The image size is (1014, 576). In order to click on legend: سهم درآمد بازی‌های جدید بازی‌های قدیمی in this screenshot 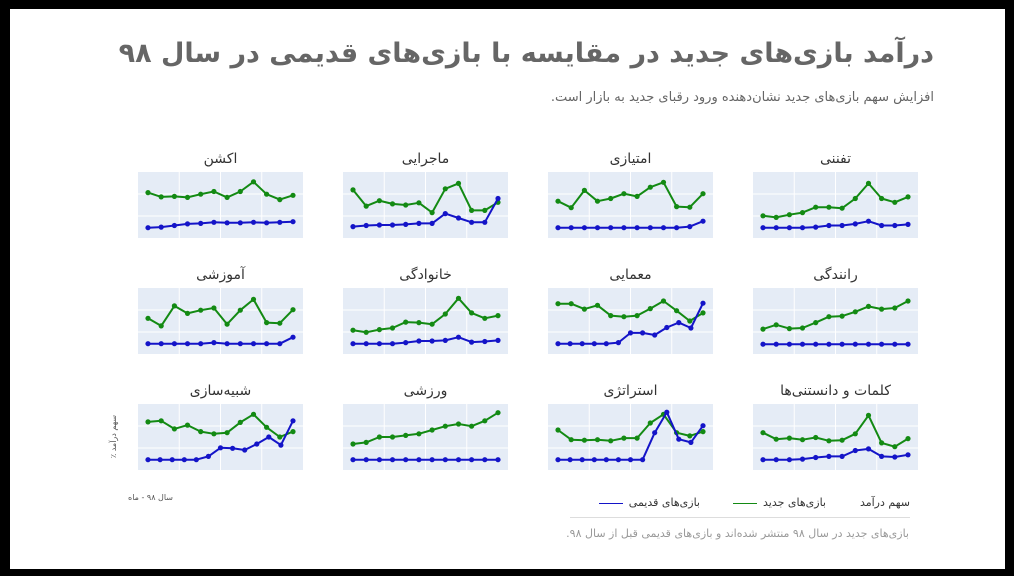, I will do `click(740, 504)`.